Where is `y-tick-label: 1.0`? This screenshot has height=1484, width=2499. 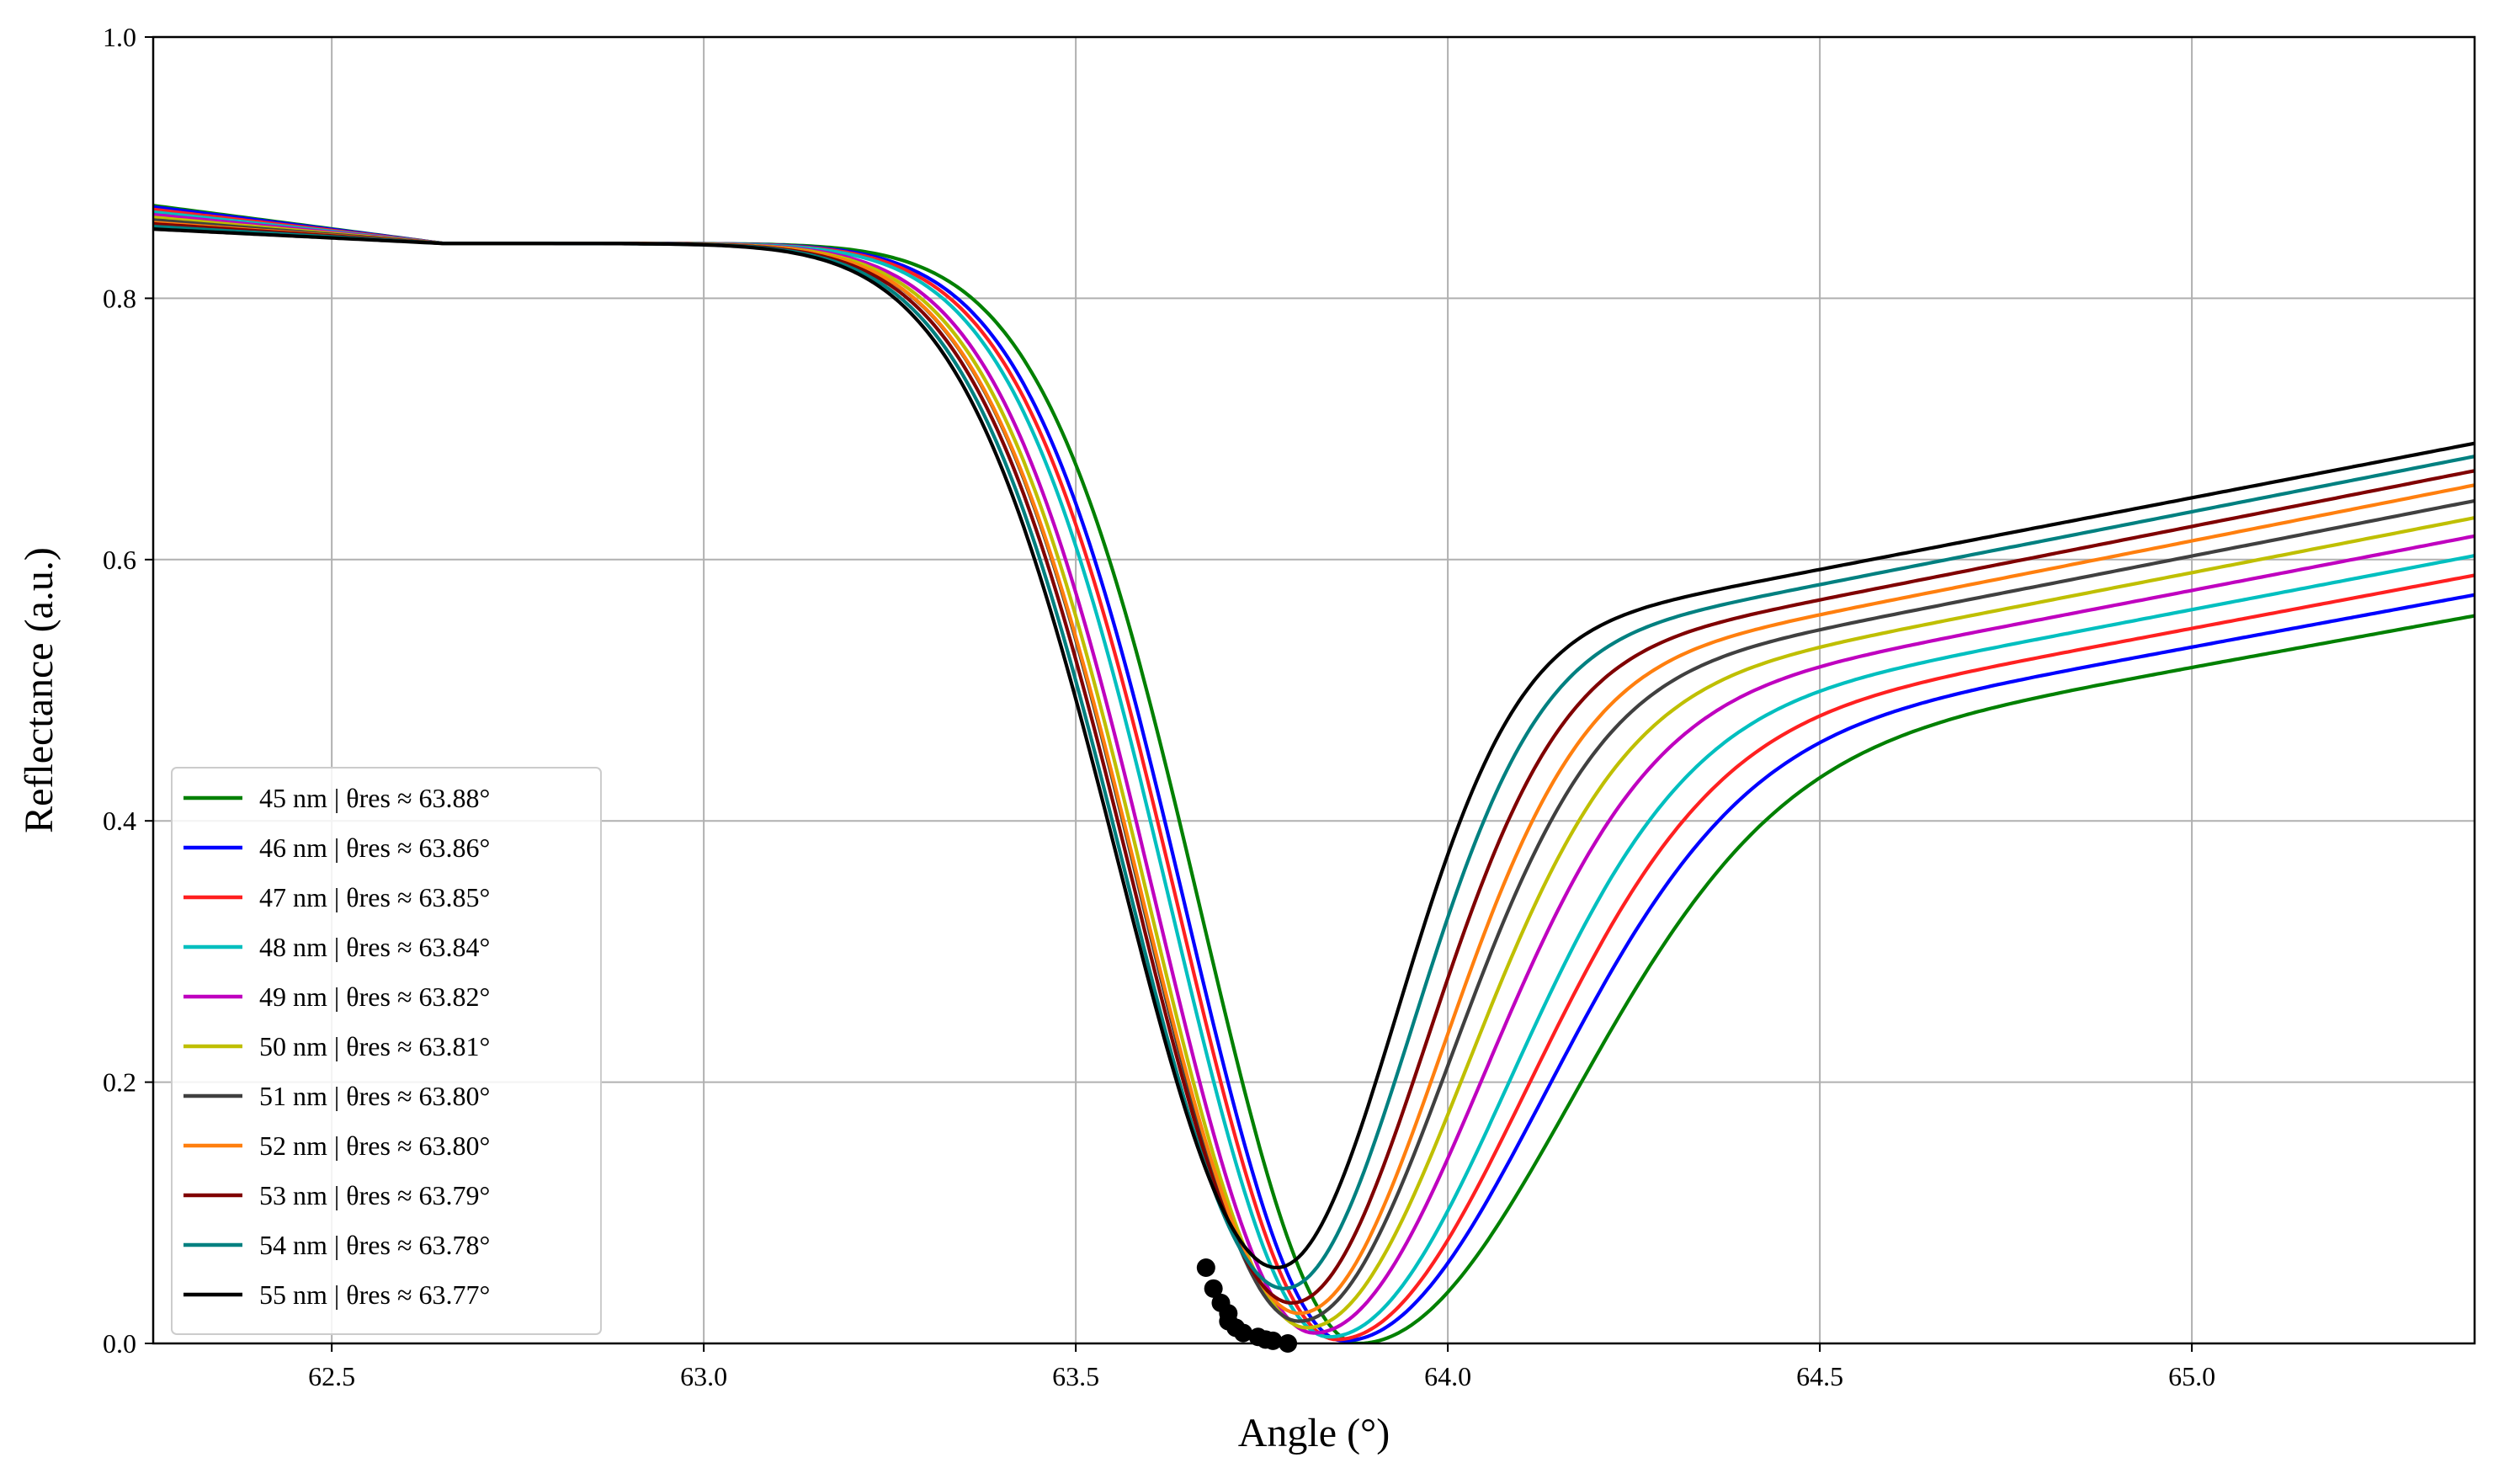 y-tick-label: 1.0 is located at coordinates (119, 37).